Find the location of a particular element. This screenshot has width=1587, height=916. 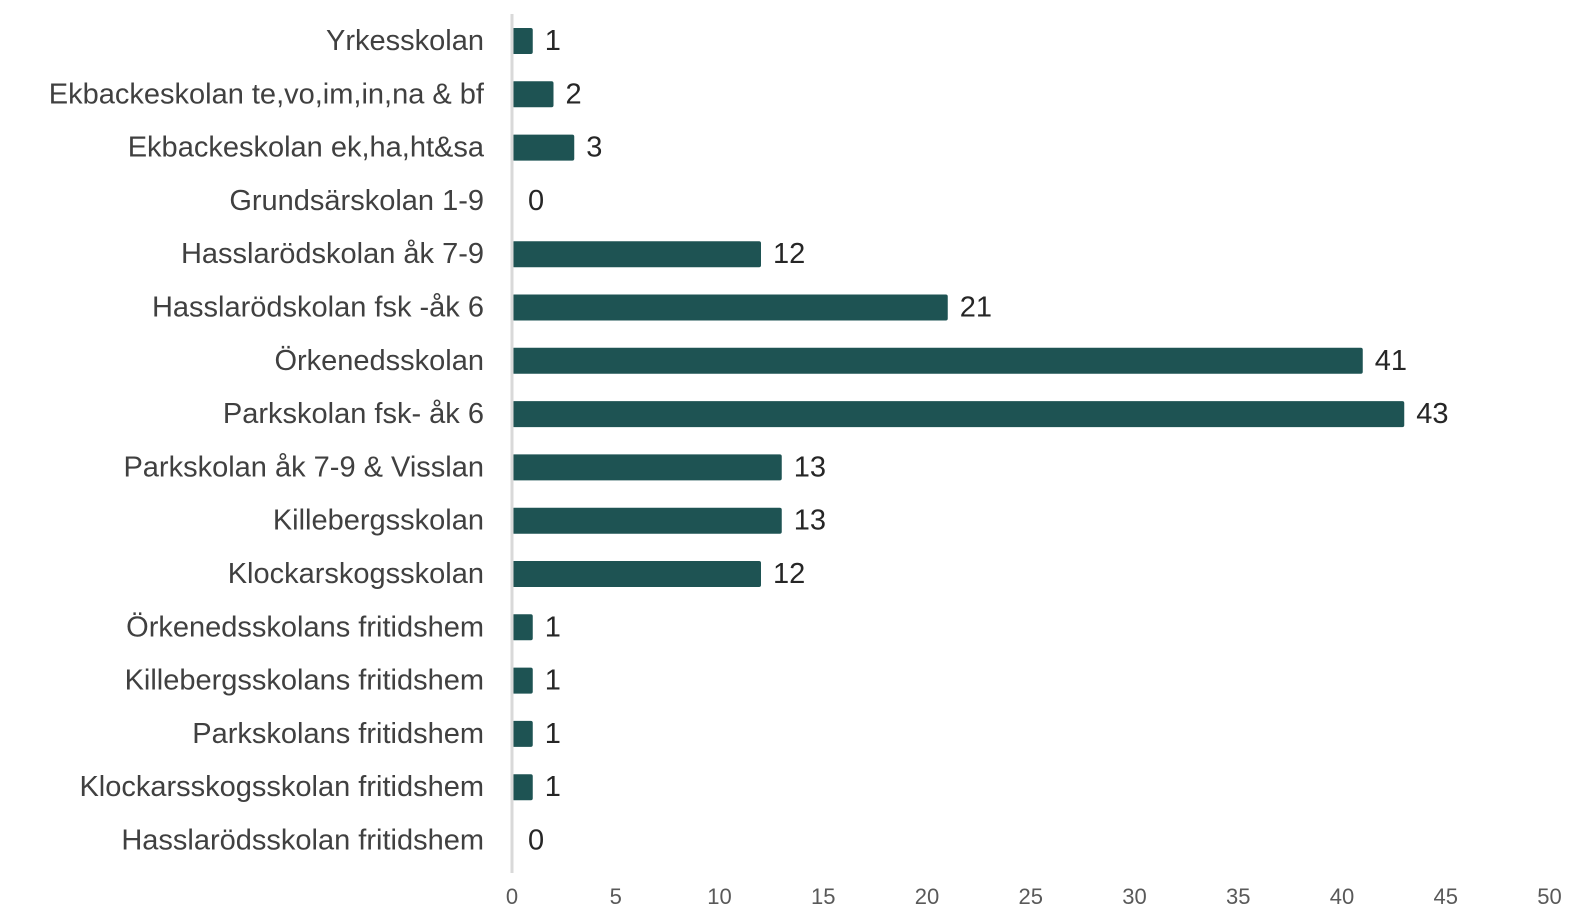

x-tick-label: 40 is located at coordinates (1342, 896).